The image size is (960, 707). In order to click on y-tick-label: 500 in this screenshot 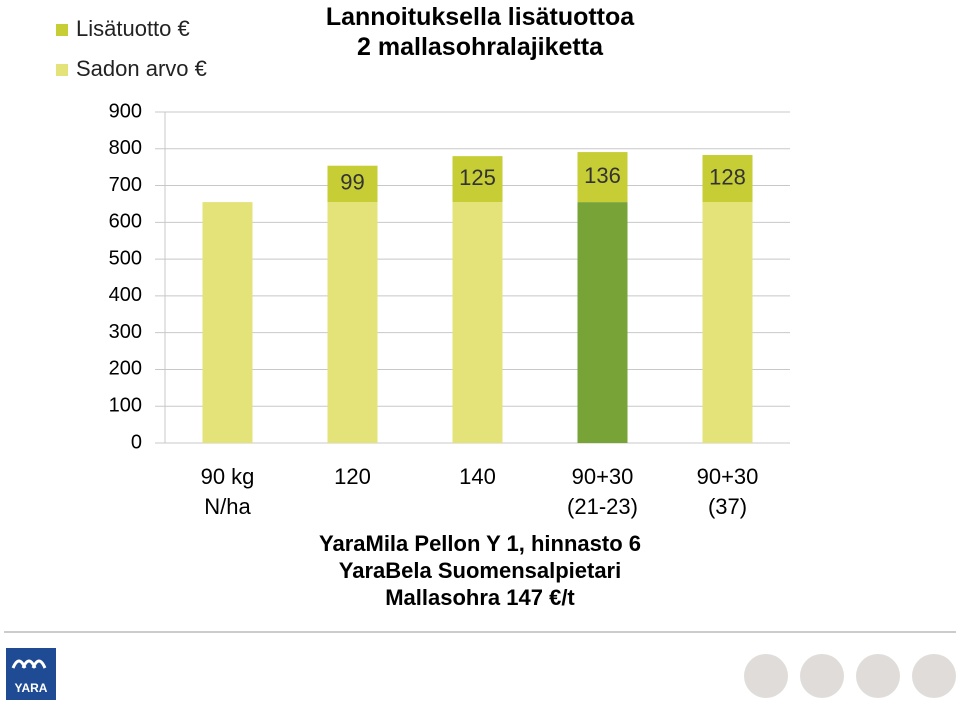, I will do `click(125, 258)`.